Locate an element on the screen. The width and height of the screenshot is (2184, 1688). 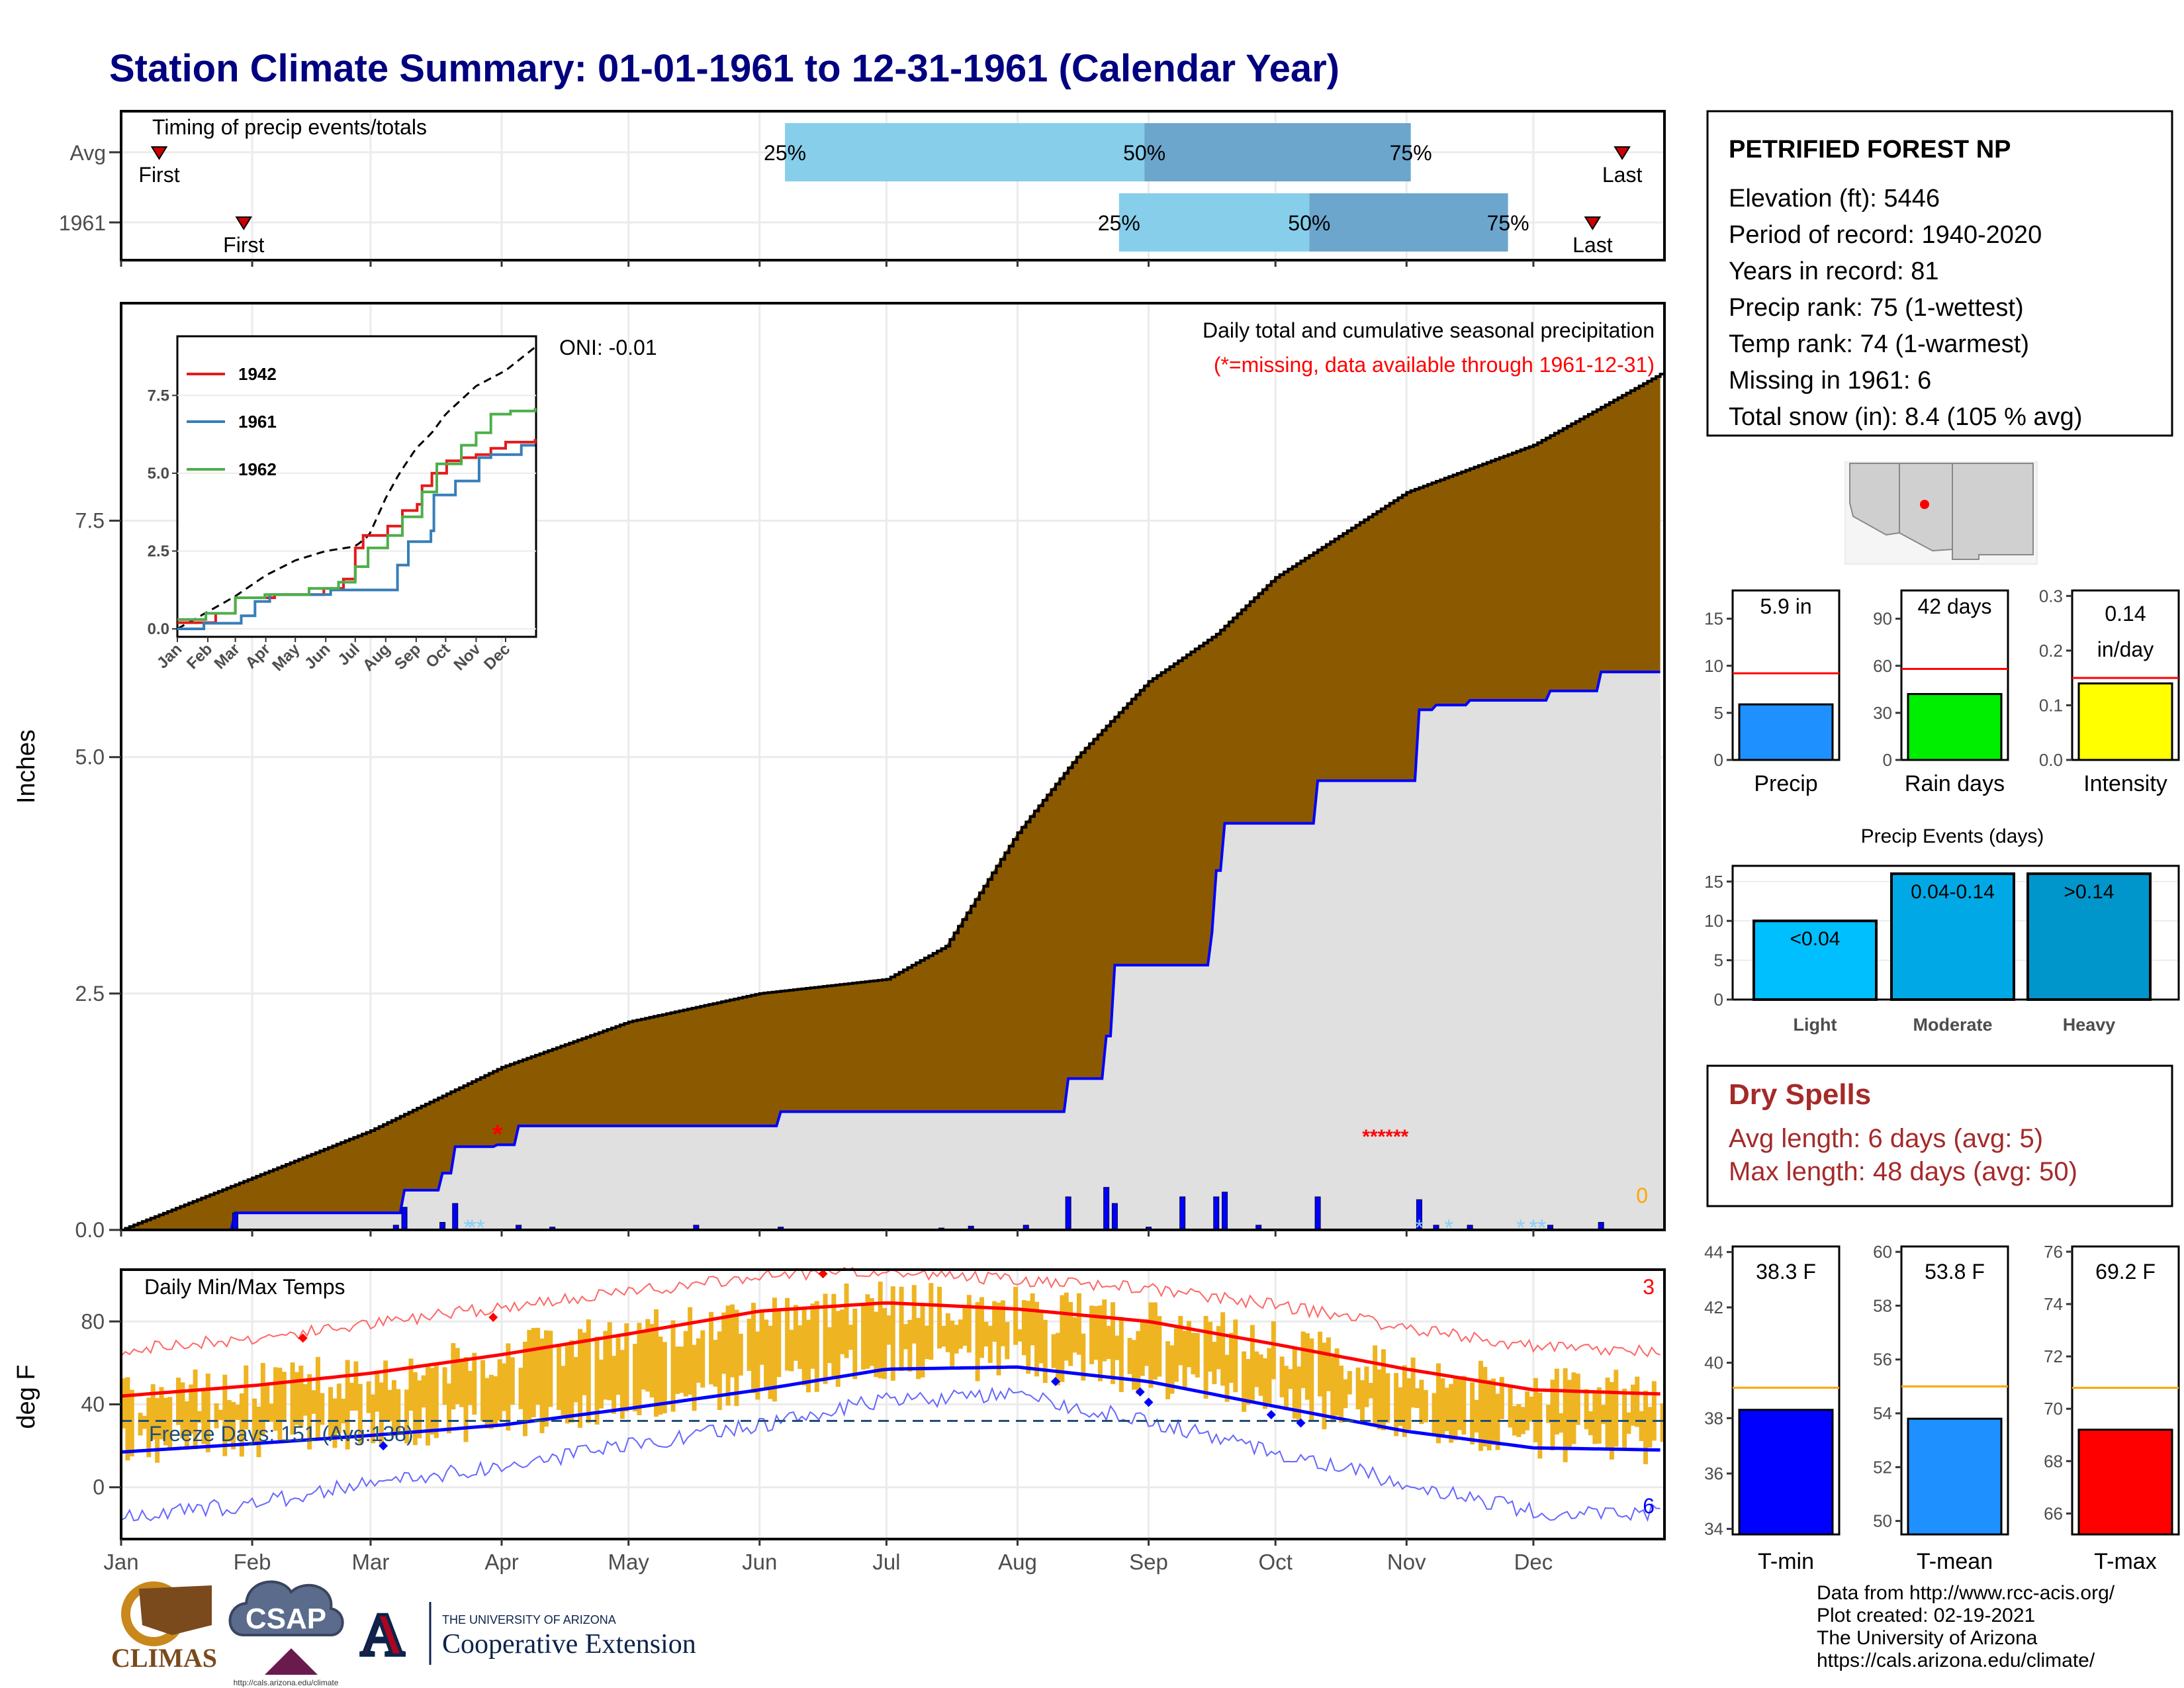
temp-bar-ytick-label: 68 is located at coordinates (2053, 1461).